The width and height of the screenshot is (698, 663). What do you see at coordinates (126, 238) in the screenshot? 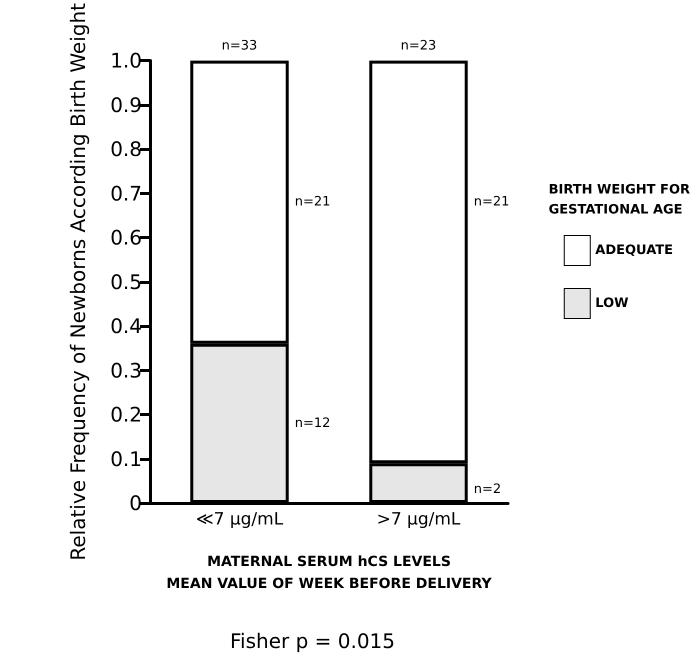
I see `y-tick-label: 0.6` at bounding box center [126, 238].